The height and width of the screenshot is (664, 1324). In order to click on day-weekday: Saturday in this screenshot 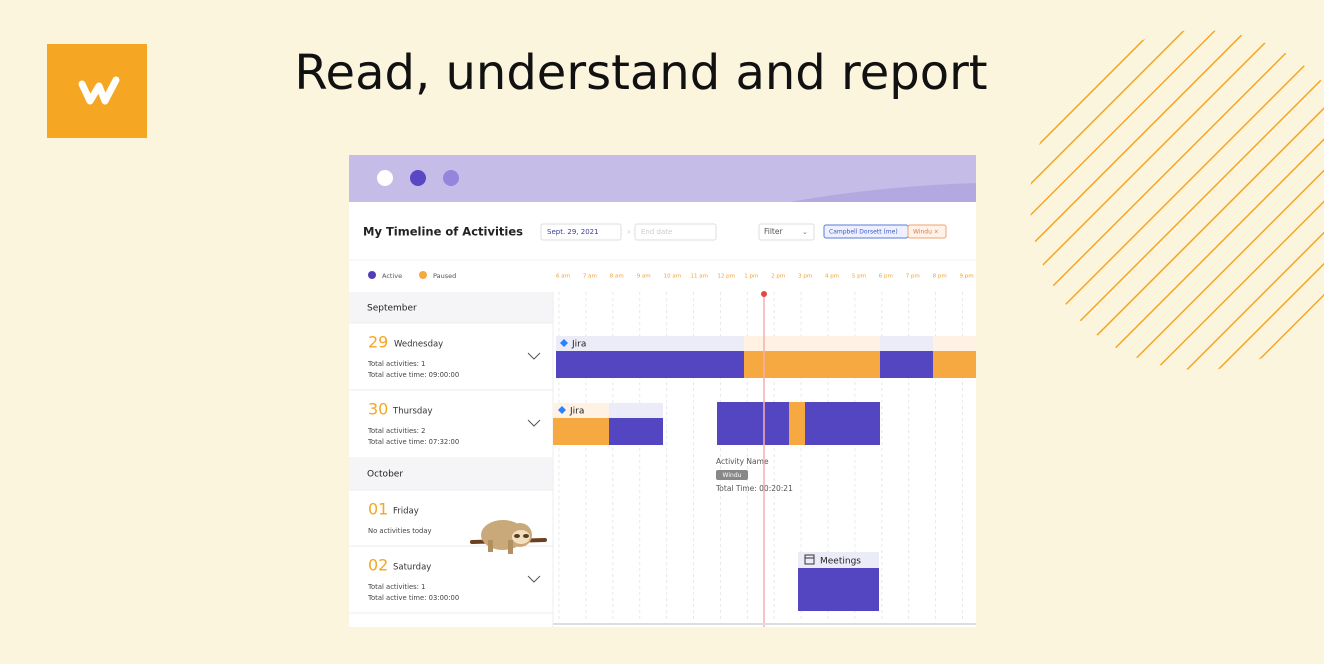, I will do `click(412, 568)`.